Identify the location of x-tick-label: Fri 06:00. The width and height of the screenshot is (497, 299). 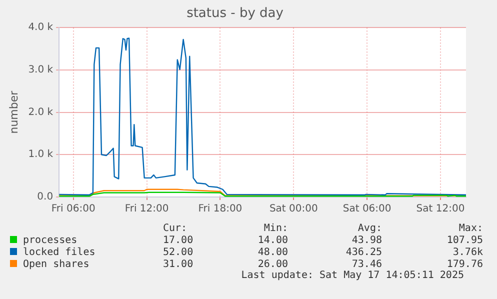
(73, 209).